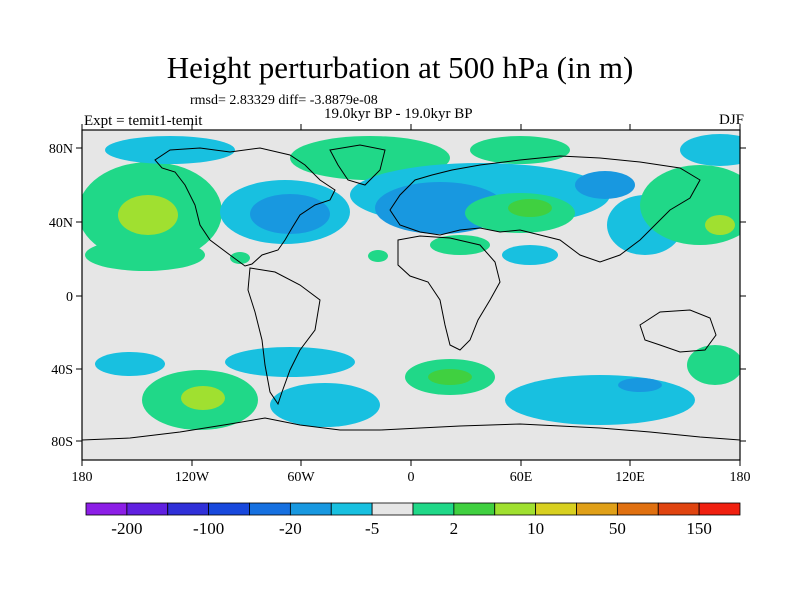 This screenshot has height=600, width=800. Describe the element at coordinates (678, 331) in the screenshot. I see `coastline-australia` at that location.